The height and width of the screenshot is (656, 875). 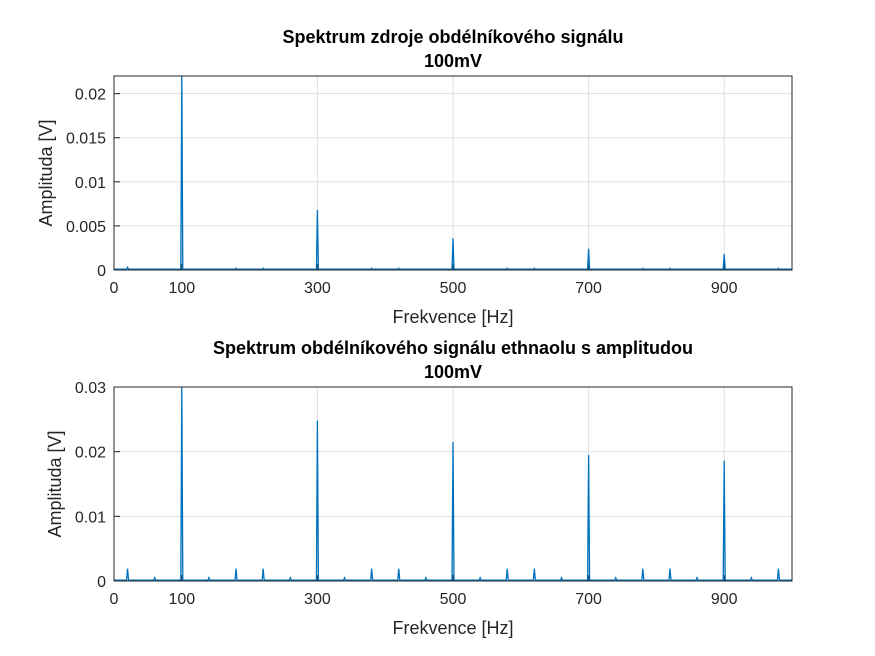 What do you see at coordinates (452, 37) in the screenshot?
I see `chart-title-line-1: Spektrum zdroje obdélníkového signálu` at bounding box center [452, 37].